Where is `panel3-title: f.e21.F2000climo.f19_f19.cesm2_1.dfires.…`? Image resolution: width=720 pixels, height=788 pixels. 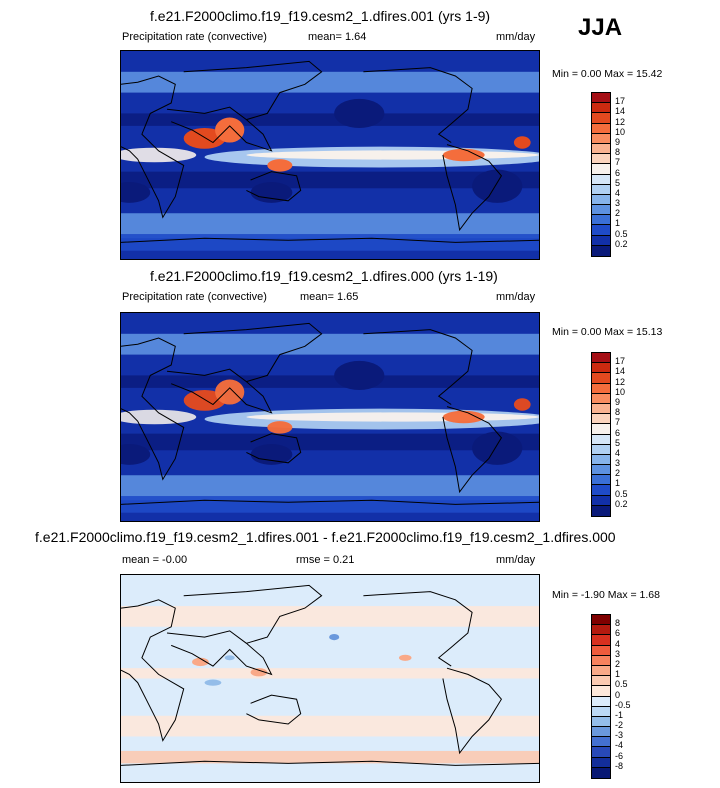 panel3-title: f.e21.F2000climo.f19_f19.cesm2_1.dfires.… is located at coordinates (325, 537).